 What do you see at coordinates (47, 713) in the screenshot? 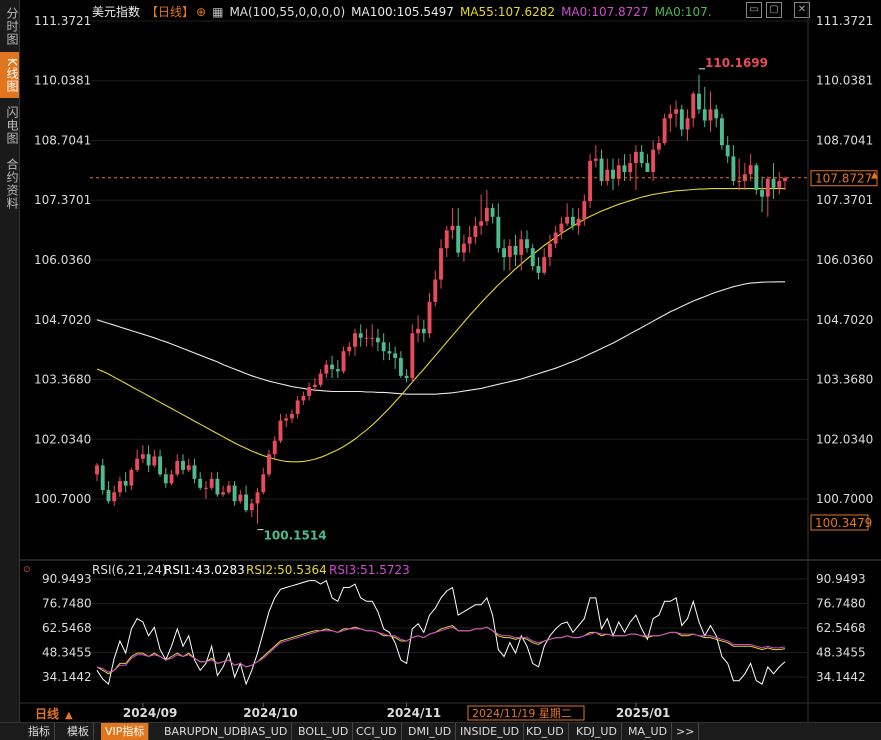
I see `period-selector: 日线` at bounding box center [47, 713].